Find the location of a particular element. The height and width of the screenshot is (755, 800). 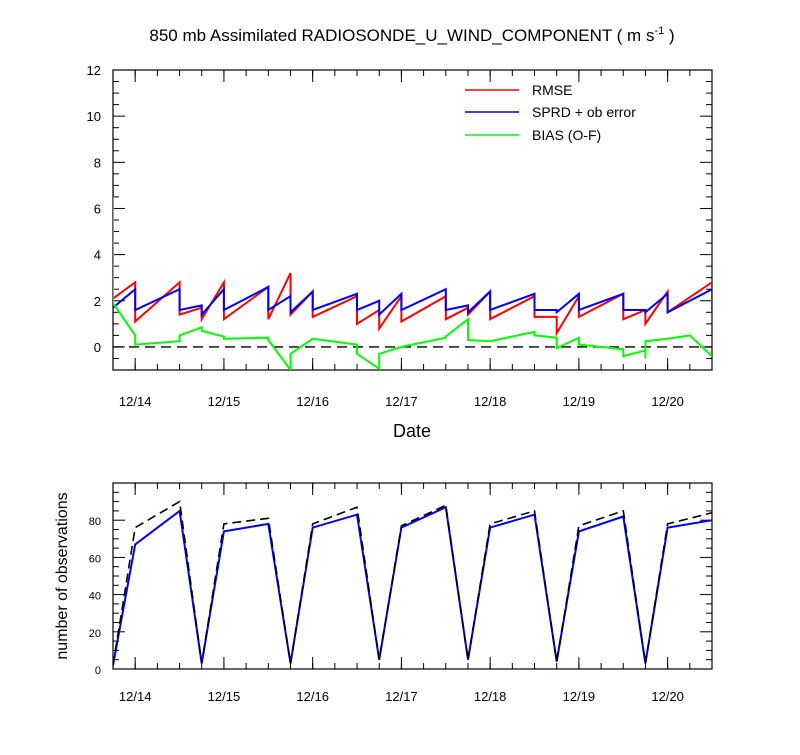

top-y-tick-label: 12 is located at coordinates (94, 70).